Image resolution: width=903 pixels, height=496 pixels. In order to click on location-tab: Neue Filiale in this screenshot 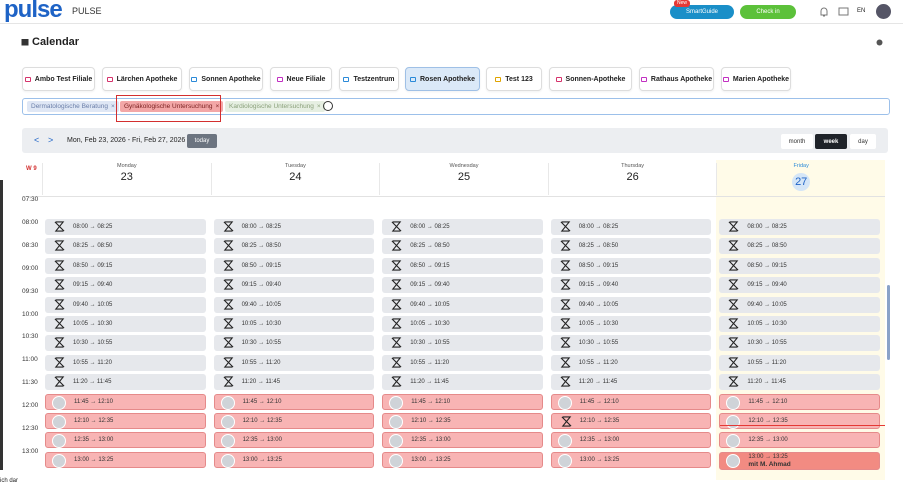, I will do `click(301, 79)`.